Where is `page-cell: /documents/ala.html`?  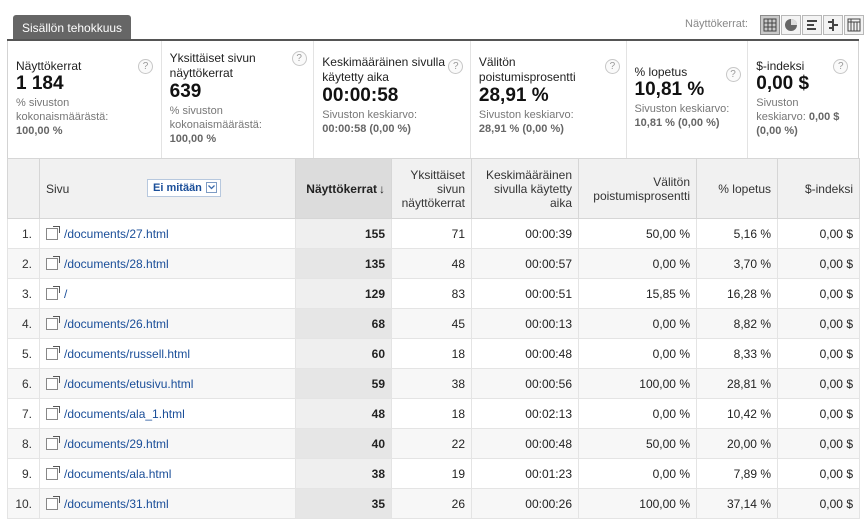
page-cell: /documents/ala.html is located at coordinates (167, 473).